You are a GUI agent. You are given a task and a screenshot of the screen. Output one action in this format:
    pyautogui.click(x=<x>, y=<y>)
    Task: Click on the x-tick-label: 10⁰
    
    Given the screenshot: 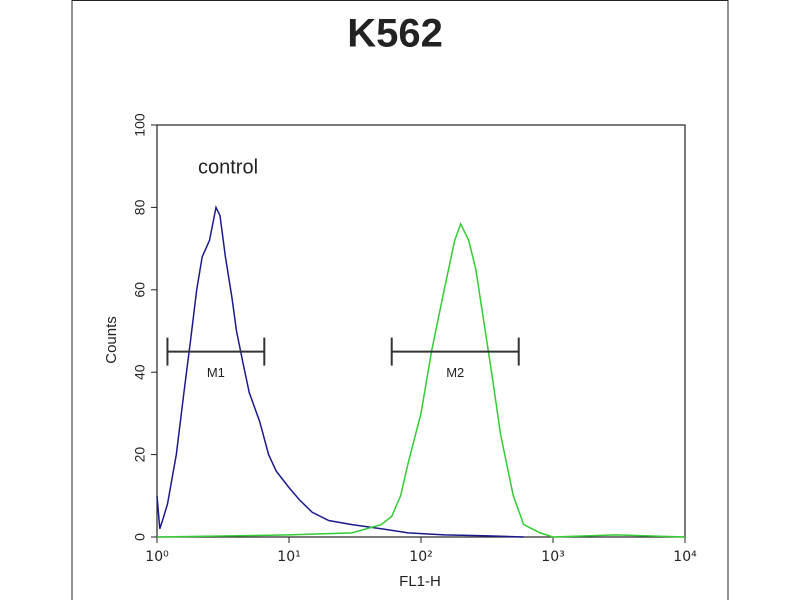 What is the action you would take?
    pyautogui.click(x=157, y=557)
    